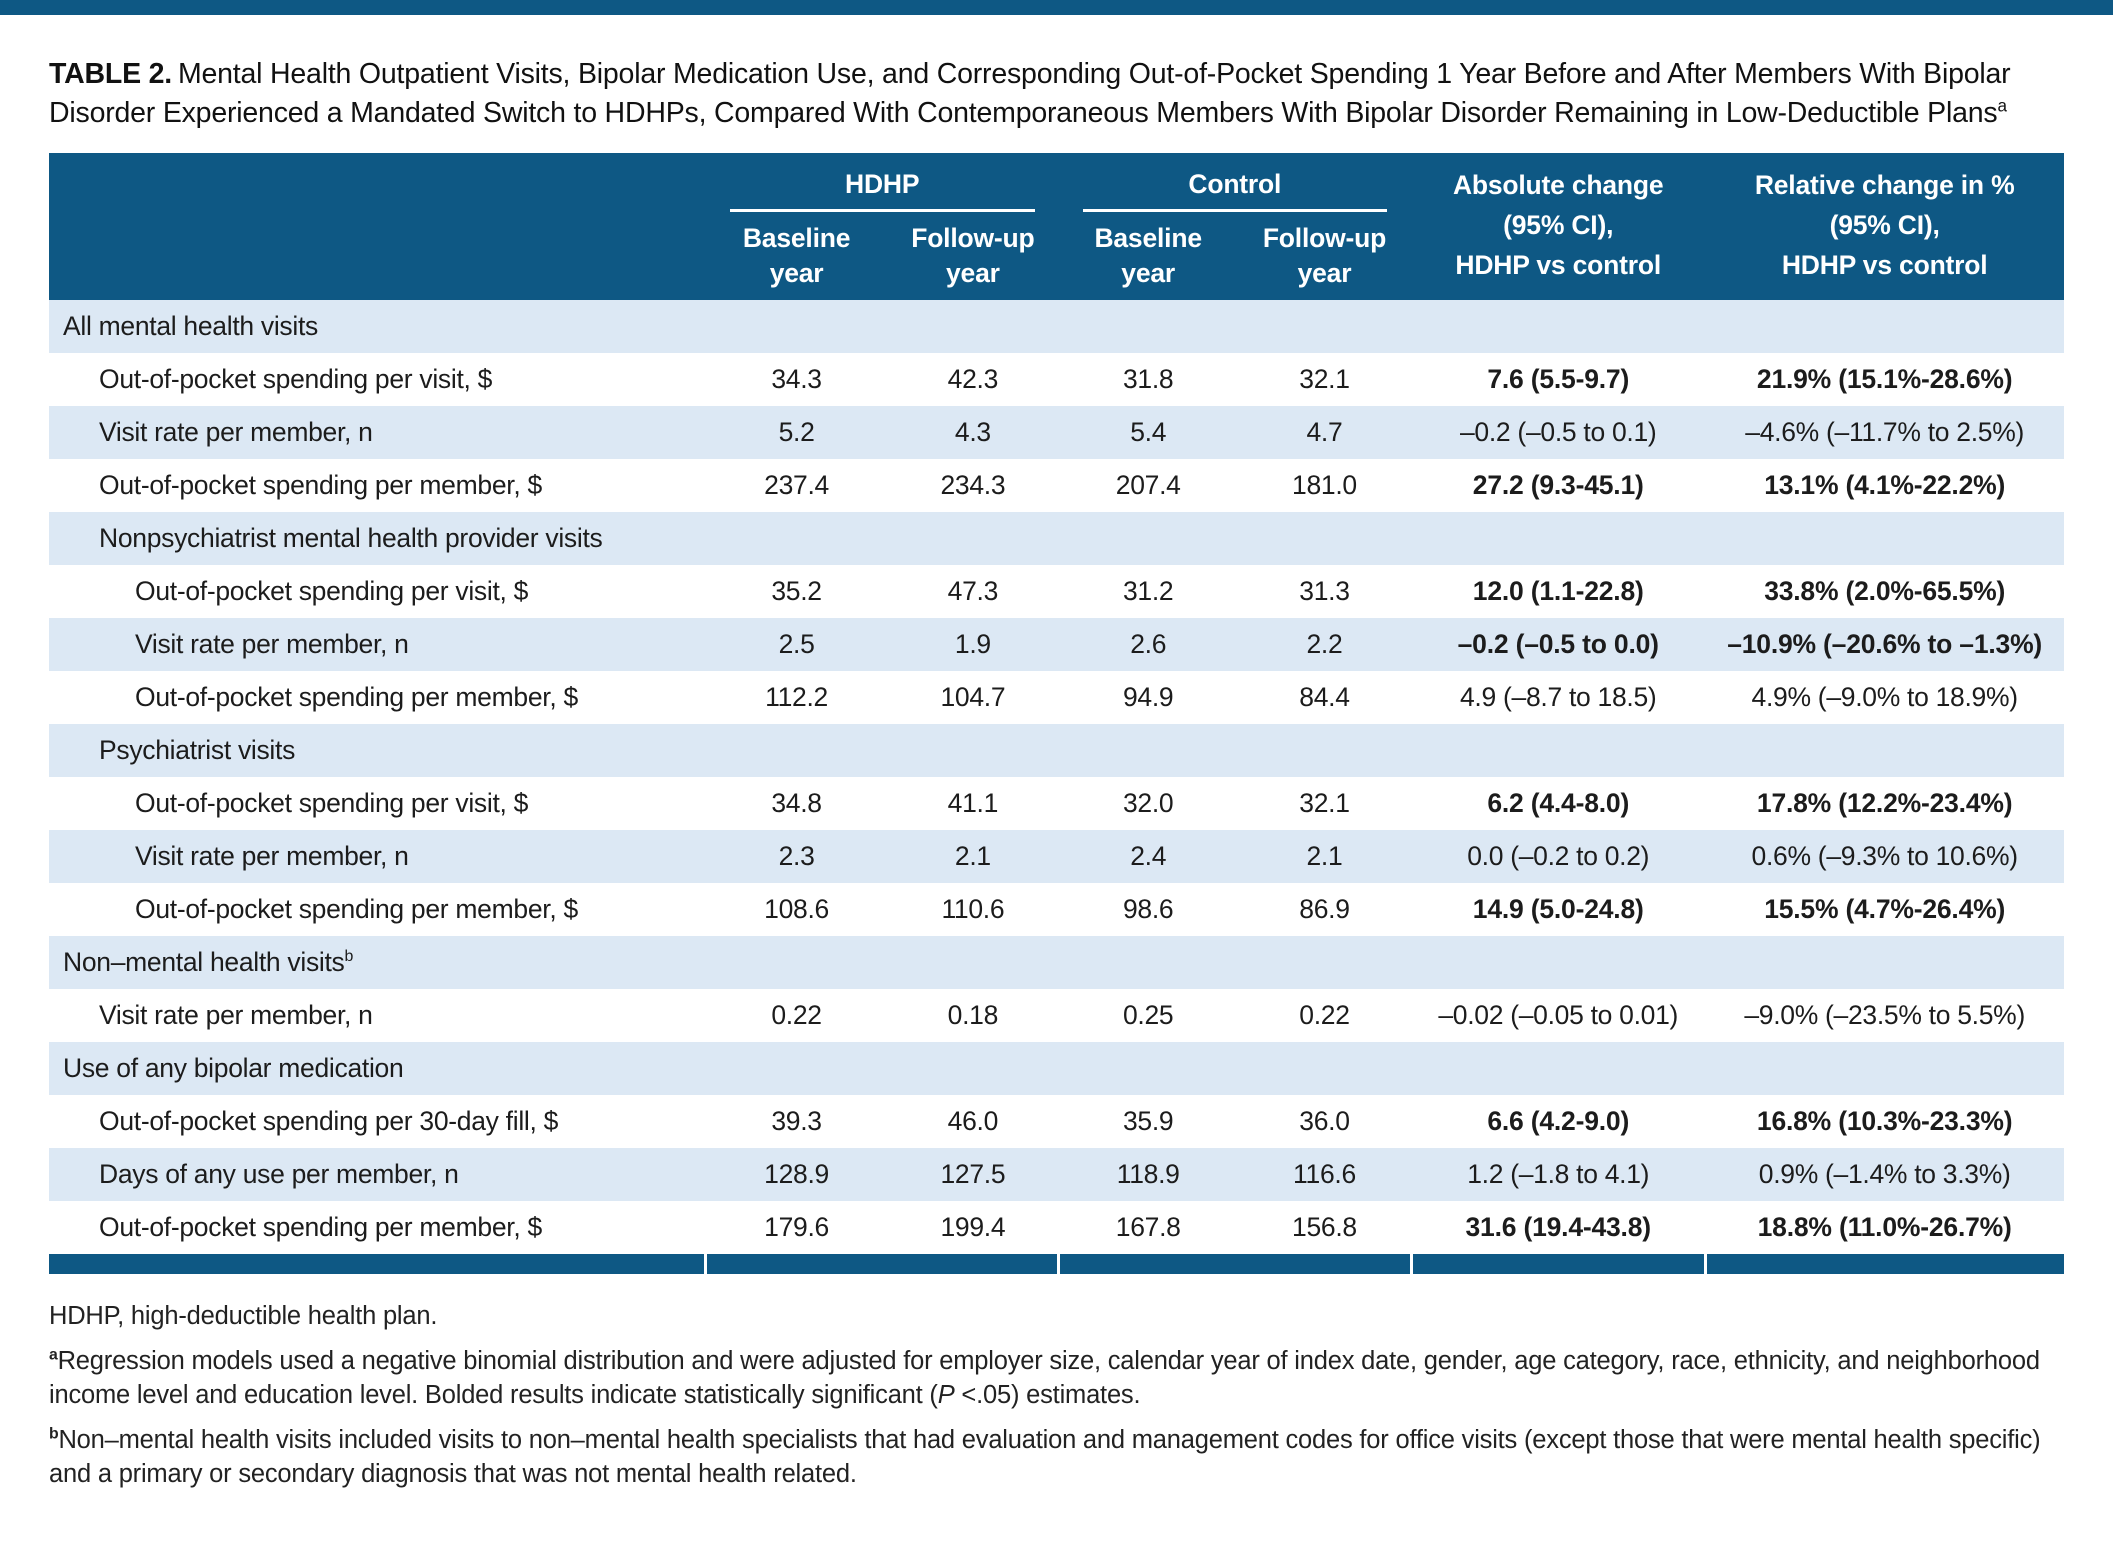 This screenshot has width=2113, height=1566. What do you see at coordinates (1558, 1014) in the screenshot?
I see `cell-absolute-change: –0.02 (–0.05 to 0.01)` at bounding box center [1558, 1014].